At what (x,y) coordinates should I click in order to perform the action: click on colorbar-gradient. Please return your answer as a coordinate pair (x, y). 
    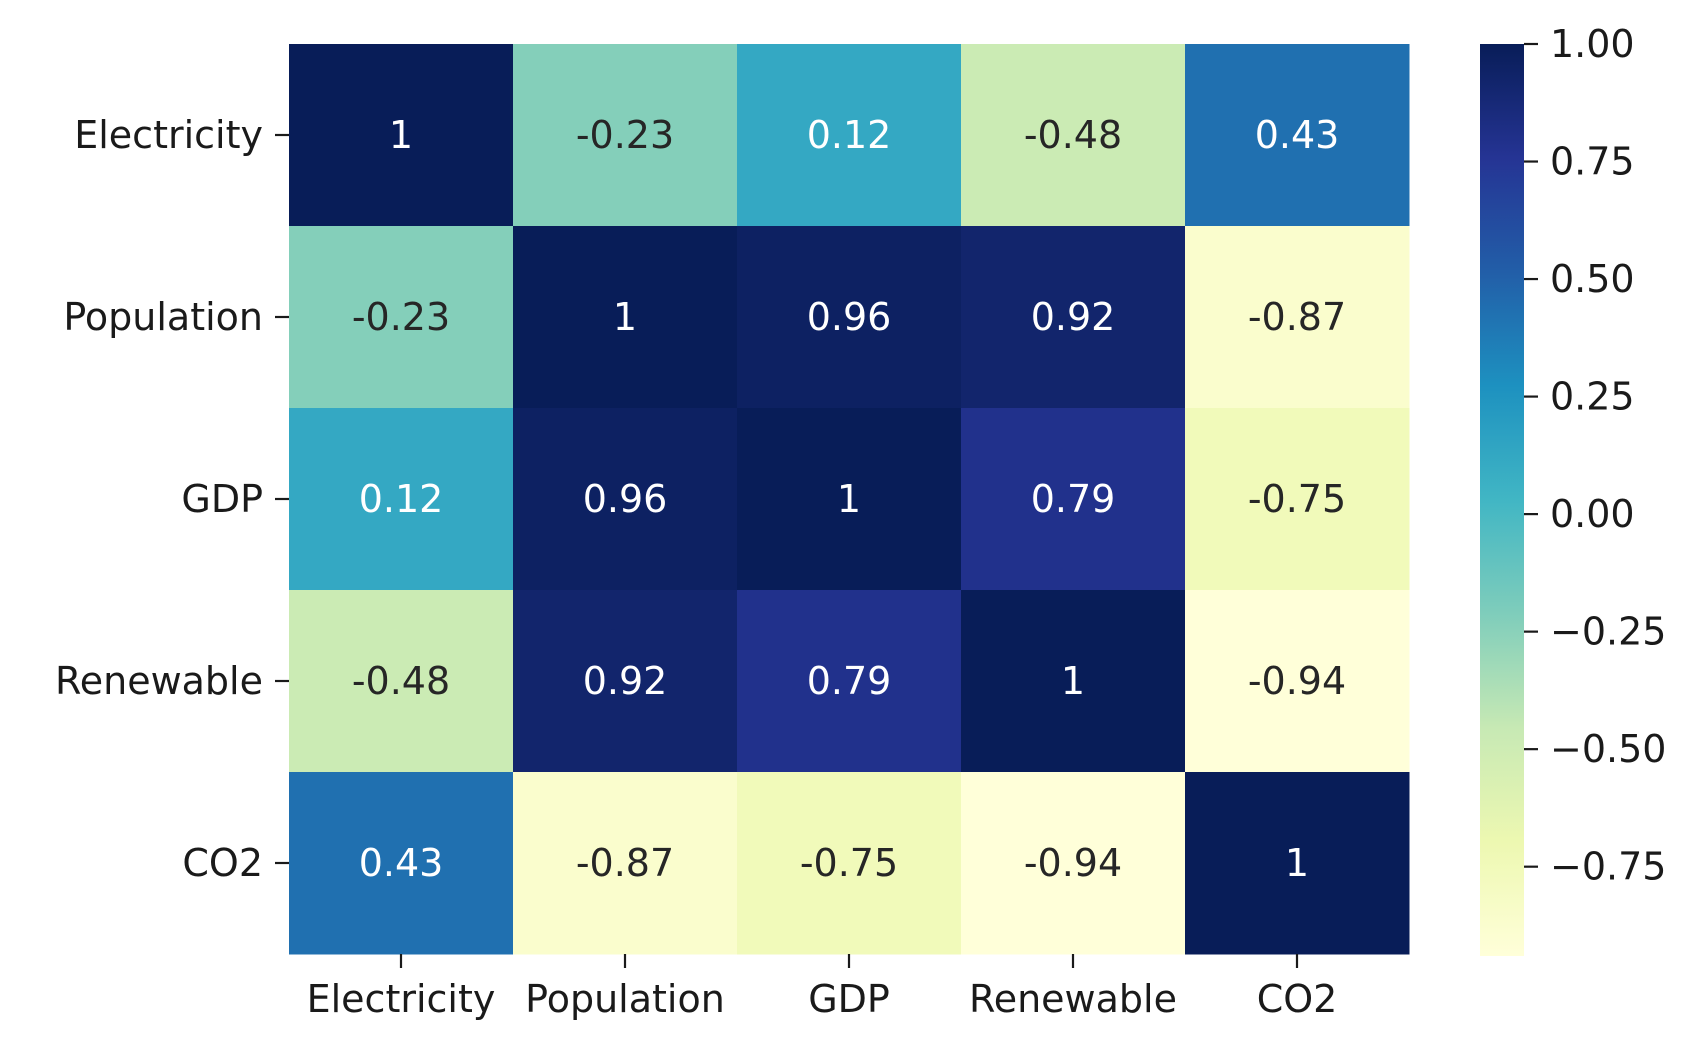
    Looking at the image, I should click on (1502, 500).